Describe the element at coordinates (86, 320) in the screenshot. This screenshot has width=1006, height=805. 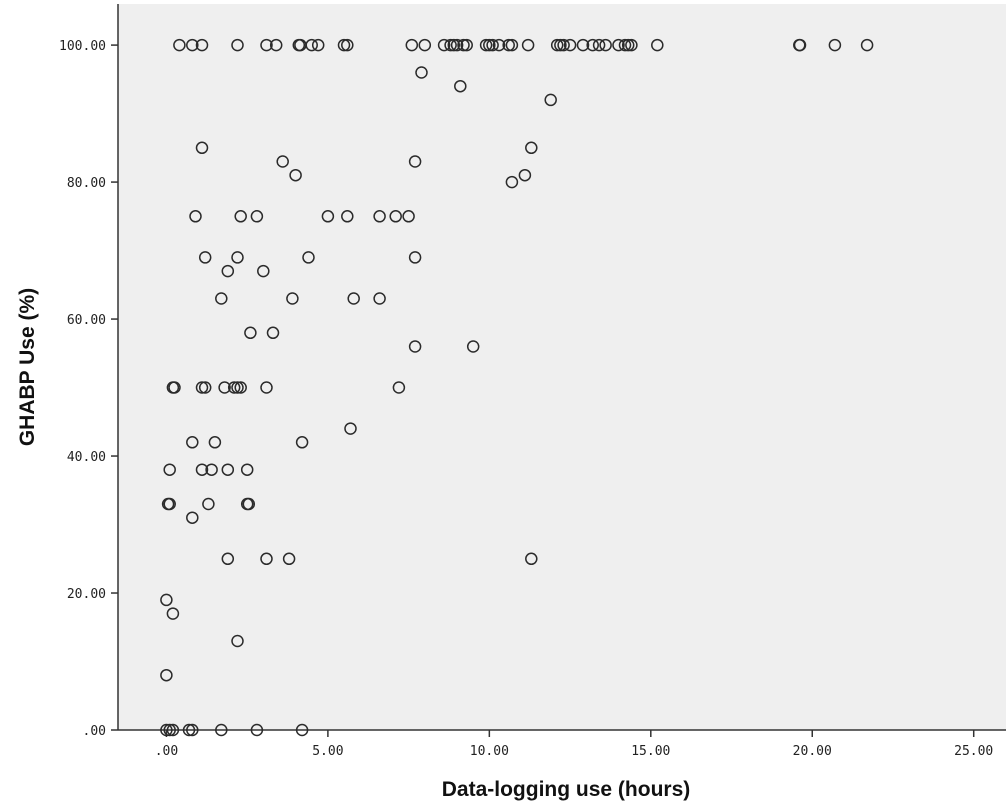
I see `y-tick-label: 60.00` at that location.